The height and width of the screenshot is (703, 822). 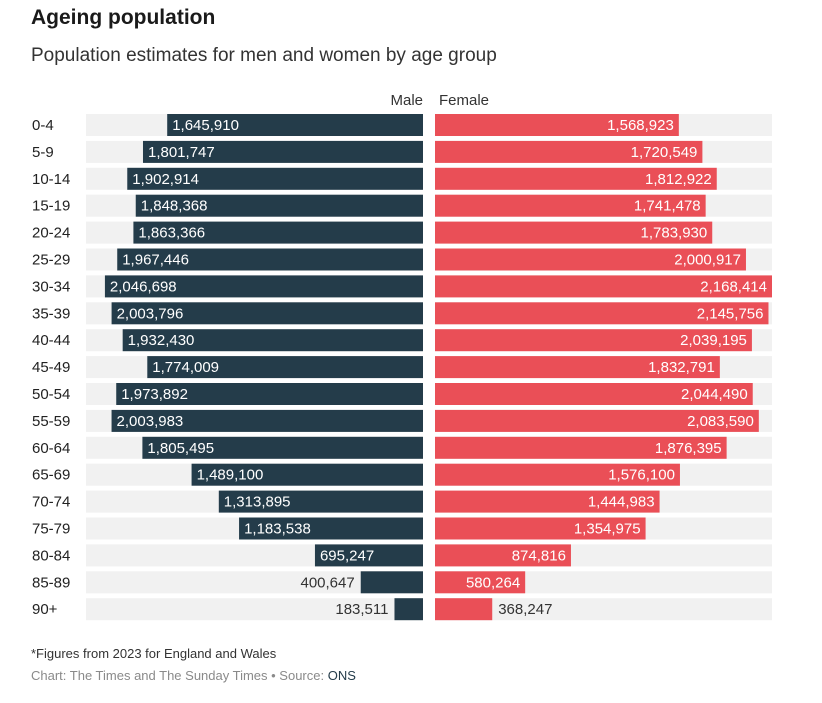 I want to click on data-label-female: 2,039,195, so click(x=713, y=340).